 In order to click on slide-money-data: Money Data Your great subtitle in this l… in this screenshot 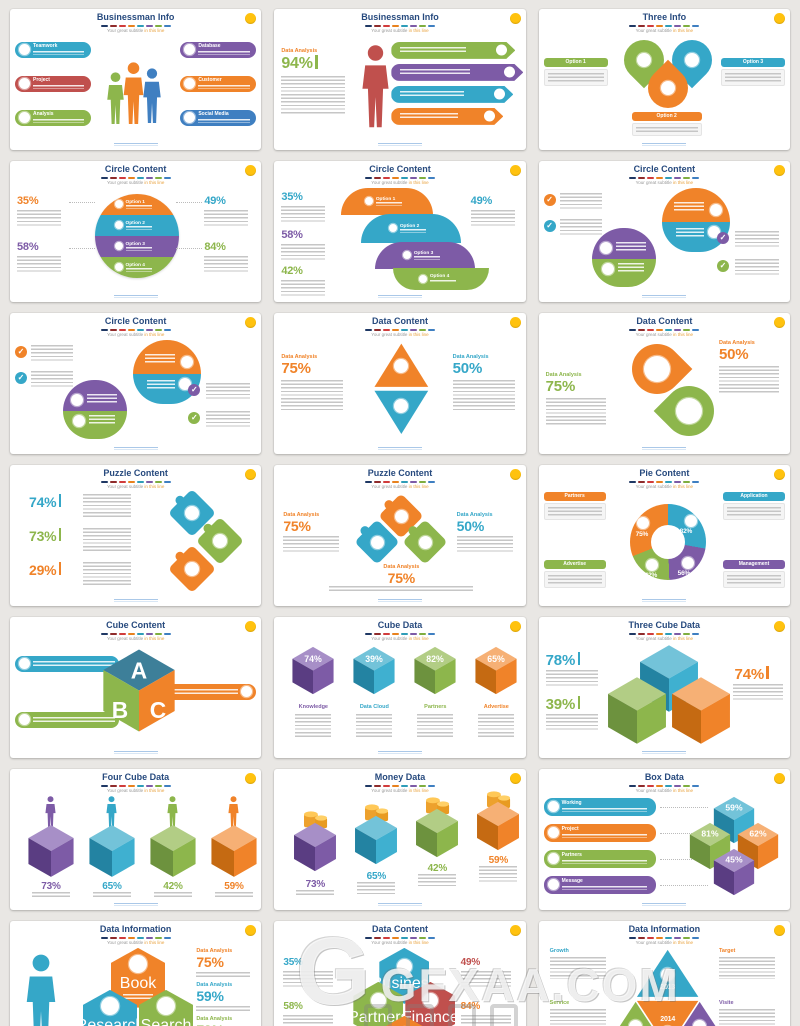, I will do `click(400, 839)`.